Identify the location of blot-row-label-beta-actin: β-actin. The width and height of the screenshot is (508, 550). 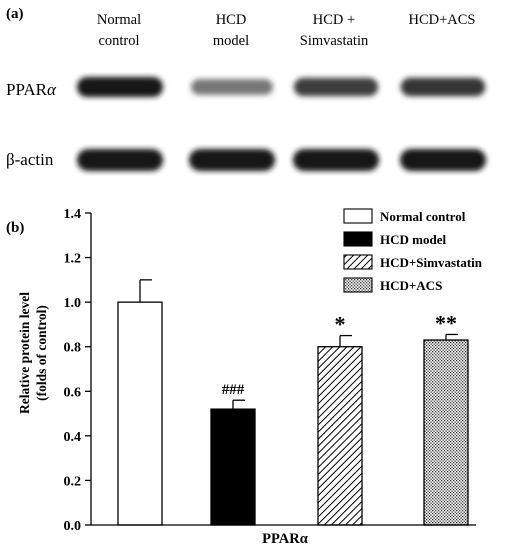
(30, 159).